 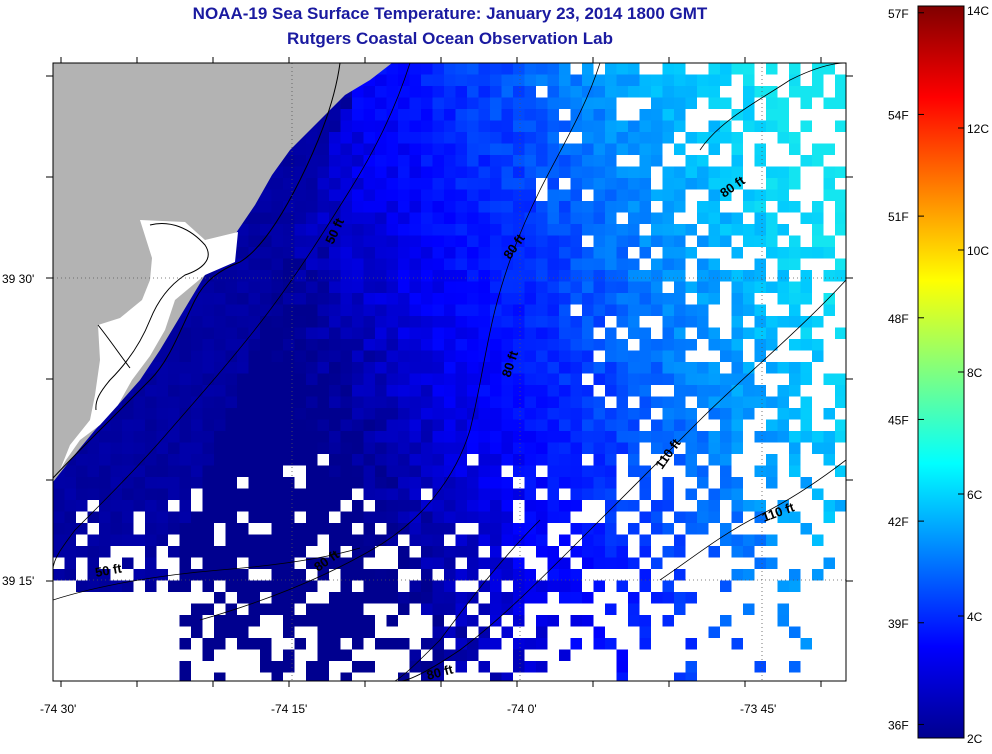 I want to click on colorbar-label-c: 14C, so click(x=978, y=11).